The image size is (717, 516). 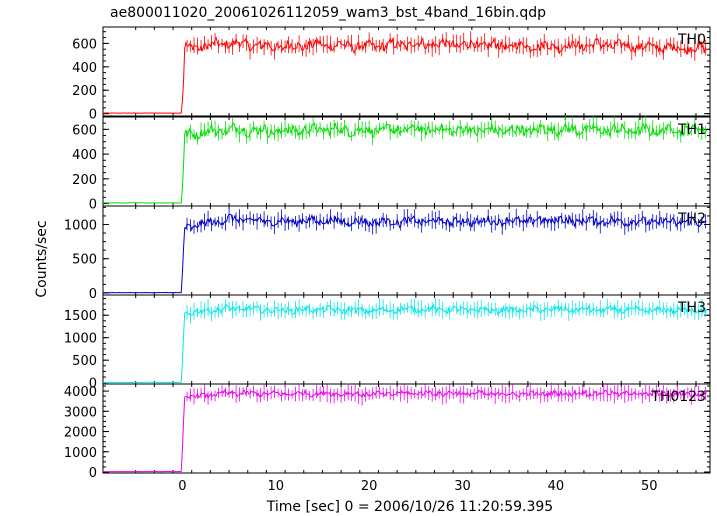 What do you see at coordinates (80, 412) in the screenshot?
I see `y-tick-label: 3000` at bounding box center [80, 412].